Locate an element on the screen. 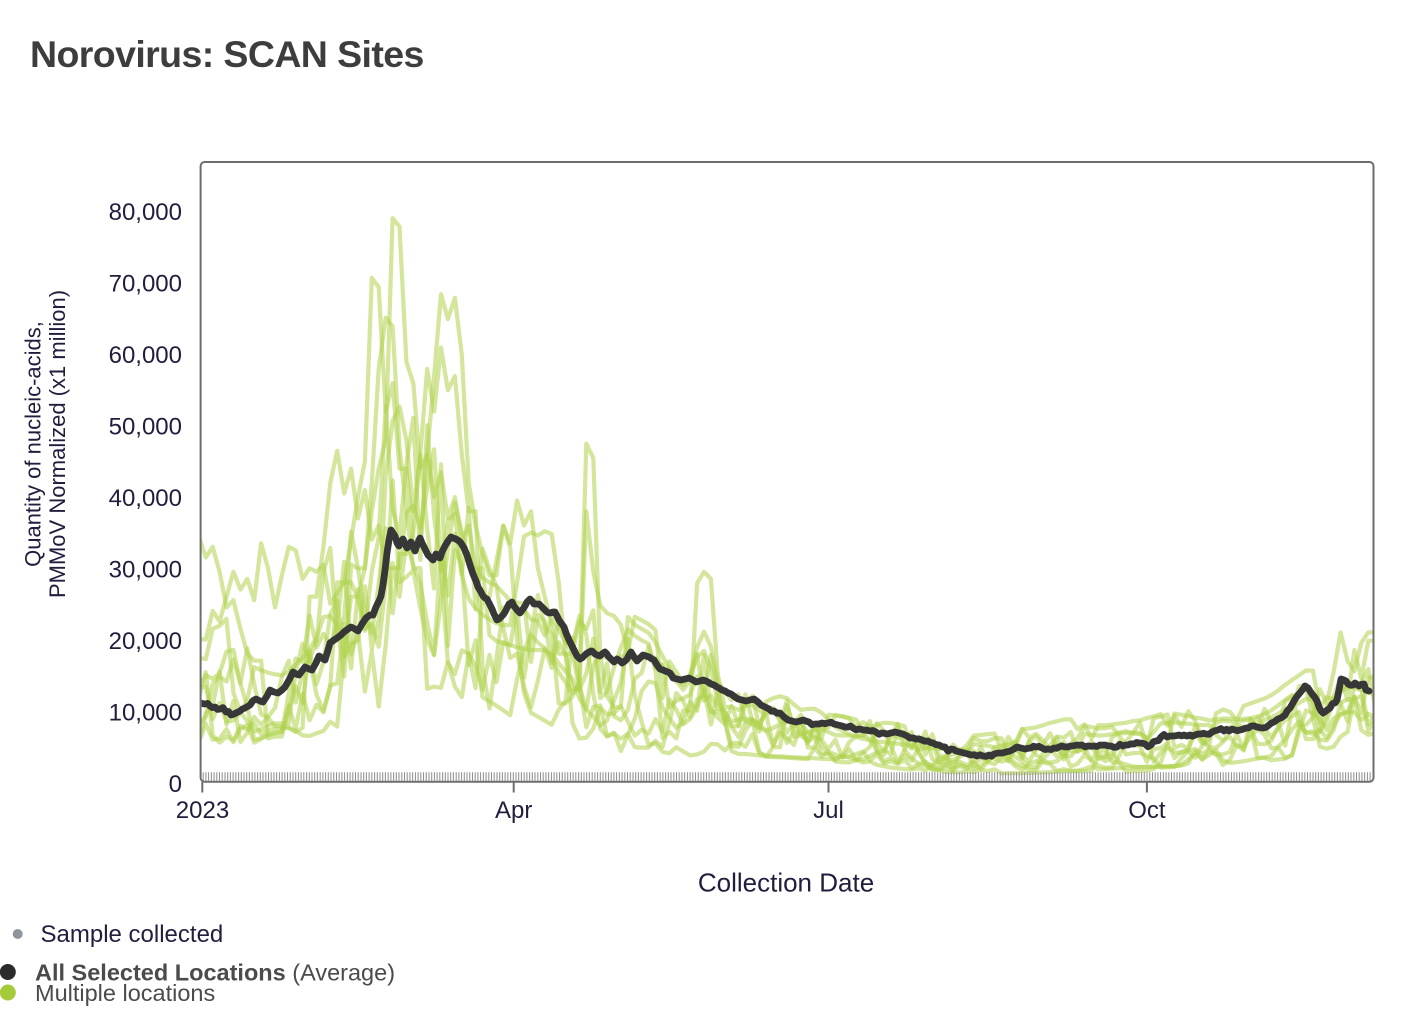 The width and height of the screenshot is (1414, 1022). svg-text: 30,000 is located at coordinates (145, 569).